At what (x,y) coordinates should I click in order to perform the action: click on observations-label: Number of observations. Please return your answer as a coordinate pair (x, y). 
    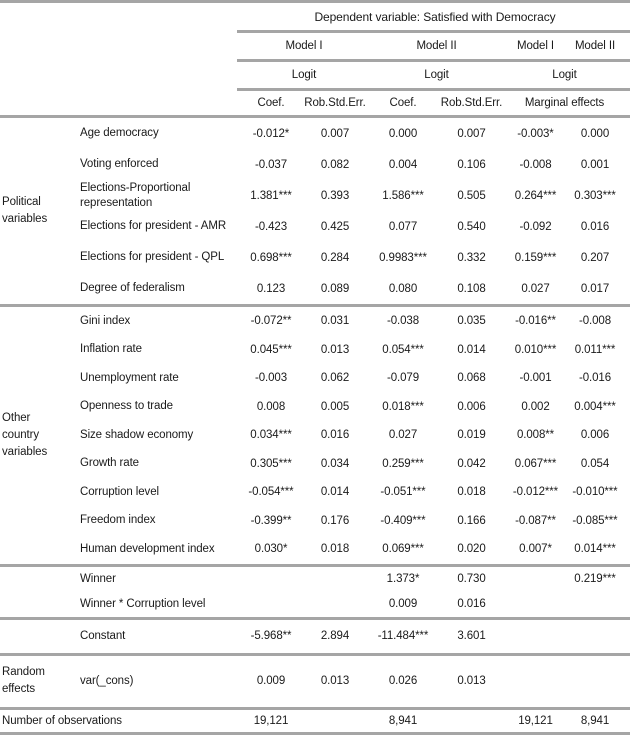
    Looking at the image, I should click on (62, 720).